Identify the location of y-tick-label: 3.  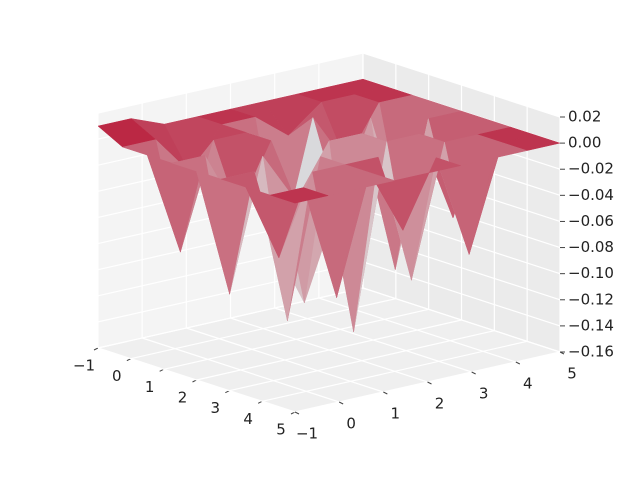
(484, 394).